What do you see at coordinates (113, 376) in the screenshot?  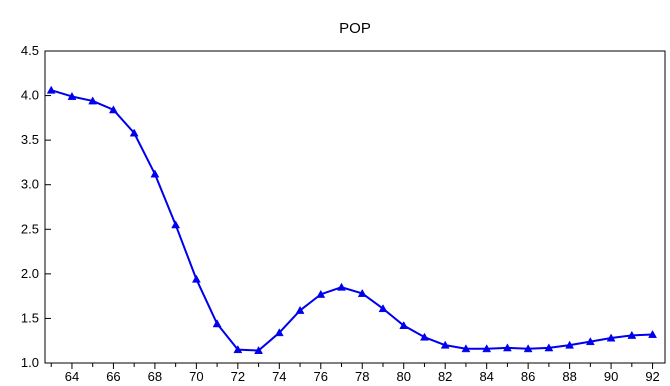 I see `x-tick-label: 66` at bounding box center [113, 376].